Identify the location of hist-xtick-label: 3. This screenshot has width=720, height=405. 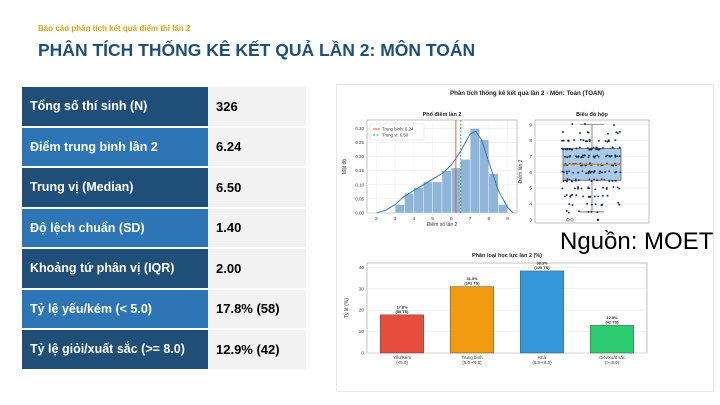
(395, 219).